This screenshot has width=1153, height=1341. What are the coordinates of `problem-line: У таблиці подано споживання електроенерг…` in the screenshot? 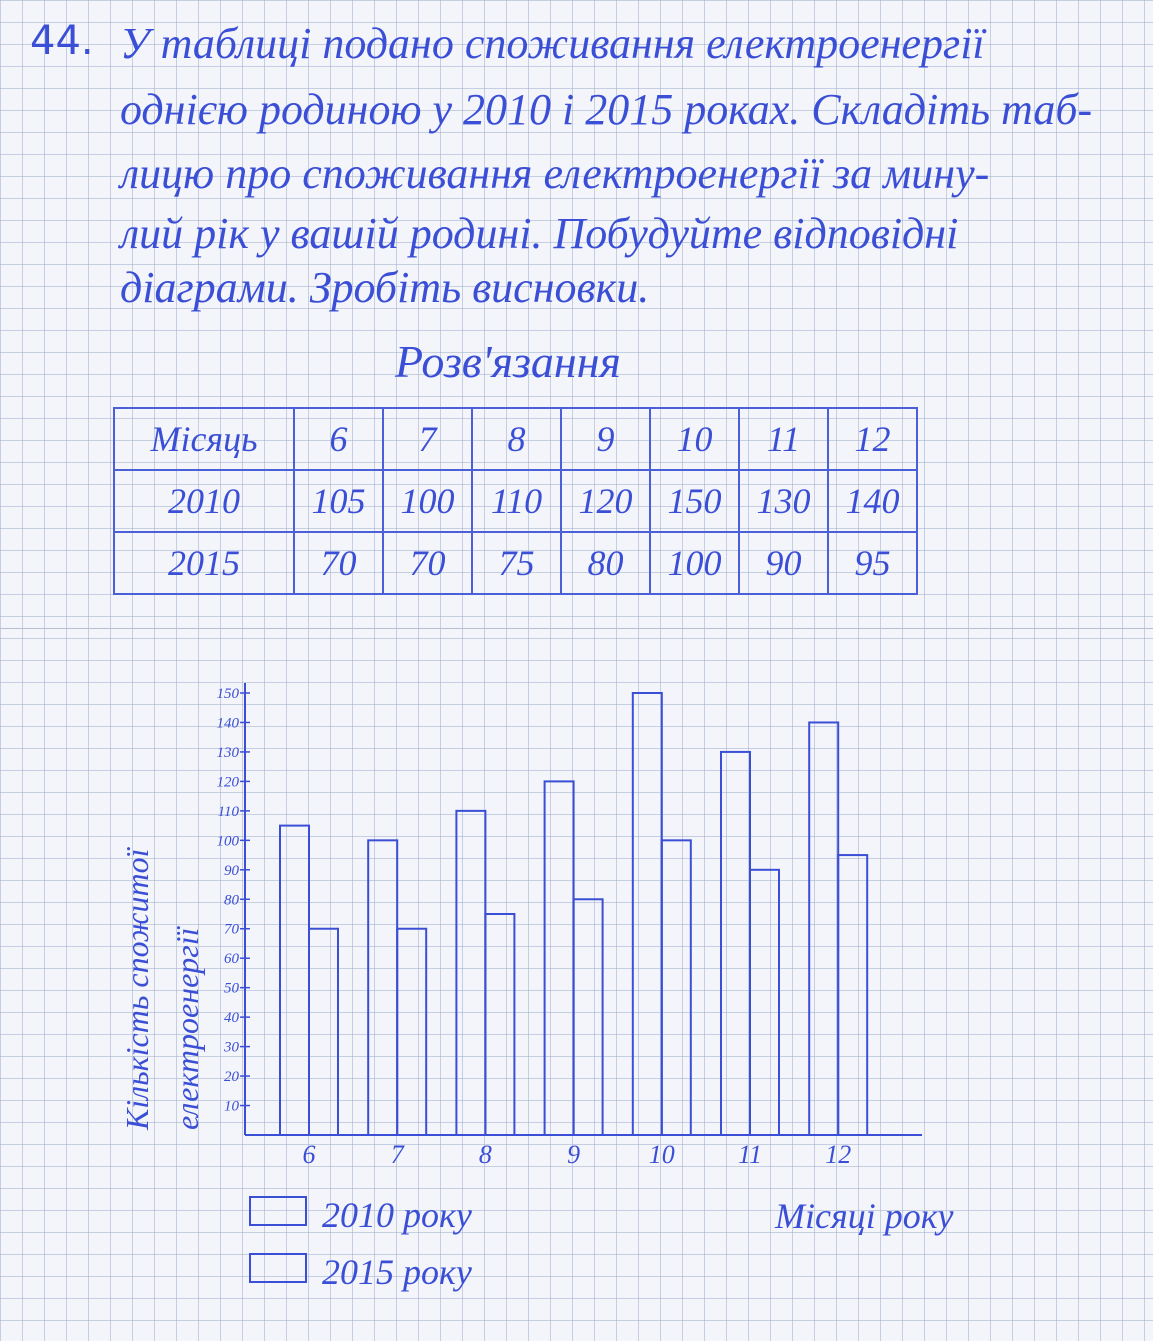 It's located at (552, 43).